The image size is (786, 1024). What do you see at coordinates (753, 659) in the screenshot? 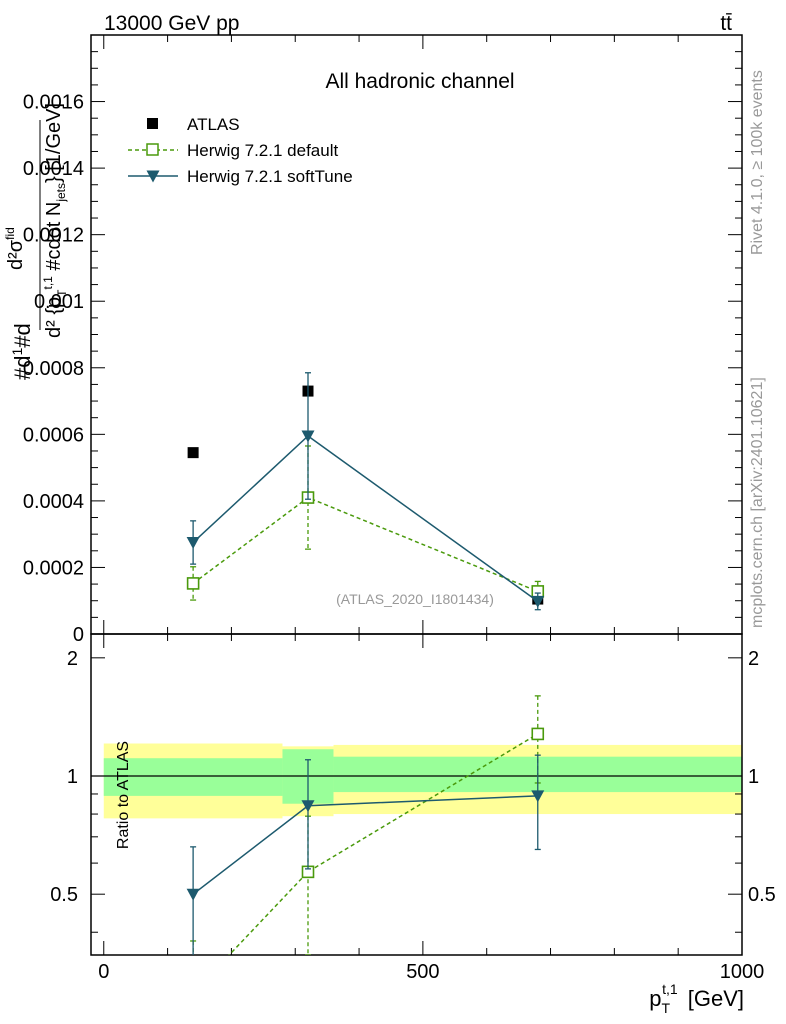
I see `y-ratio-tick-label-r-2: 2` at bounding box center [753, 659].